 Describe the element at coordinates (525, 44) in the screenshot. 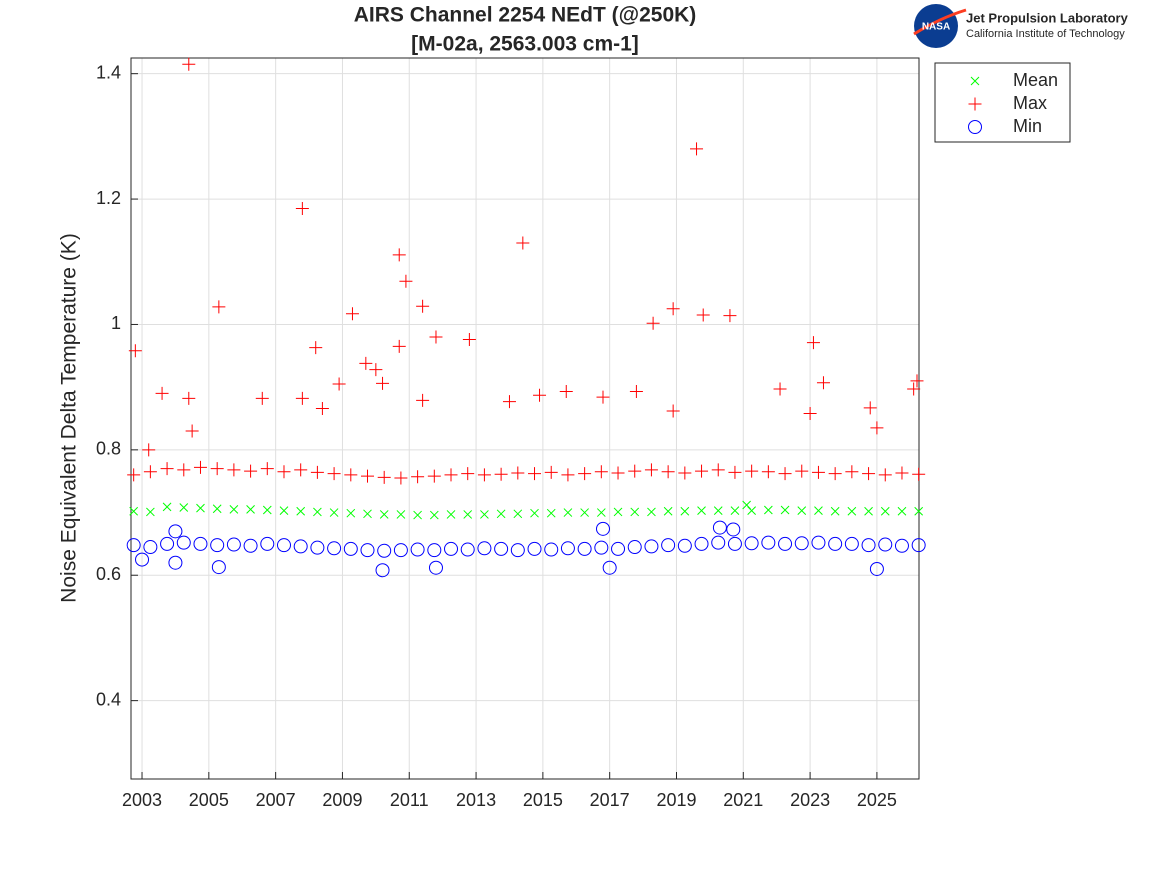

I see `chart-subtitle: [M-02a, 2563.003 cm-1]` at that location.